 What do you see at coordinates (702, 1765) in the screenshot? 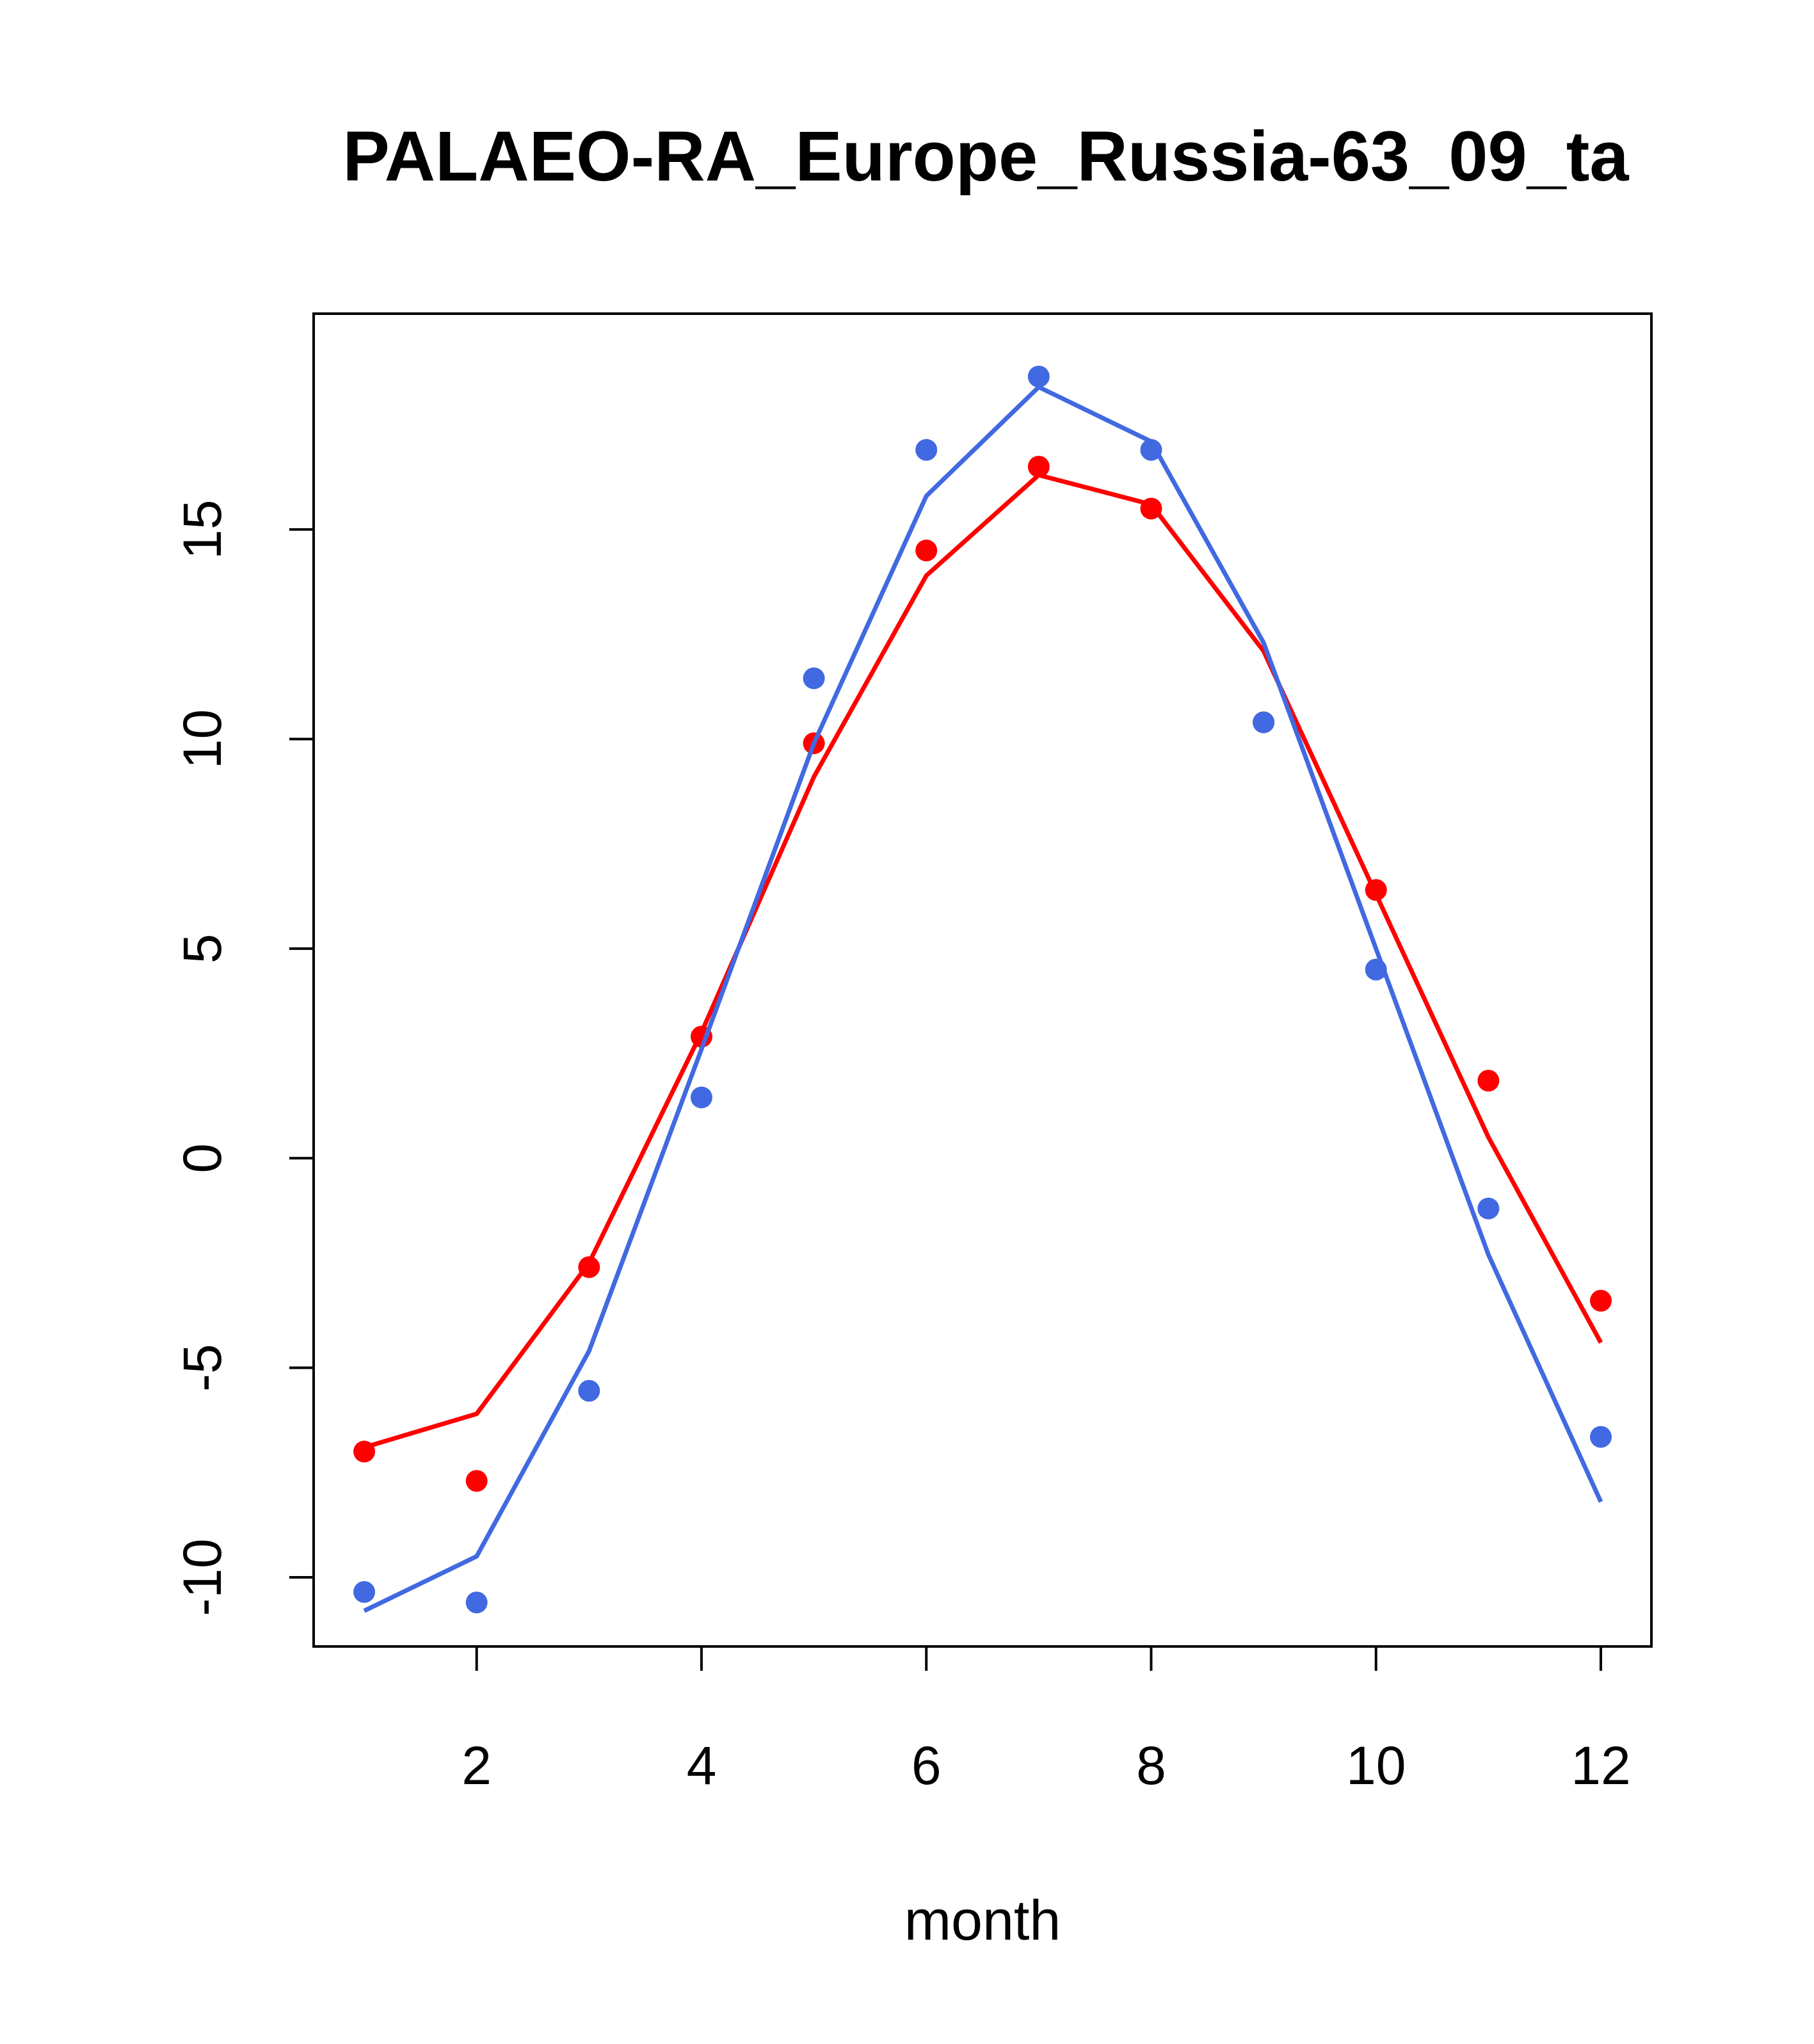
I see `x-tick-label: 4` at bounding box center [702, 1765].